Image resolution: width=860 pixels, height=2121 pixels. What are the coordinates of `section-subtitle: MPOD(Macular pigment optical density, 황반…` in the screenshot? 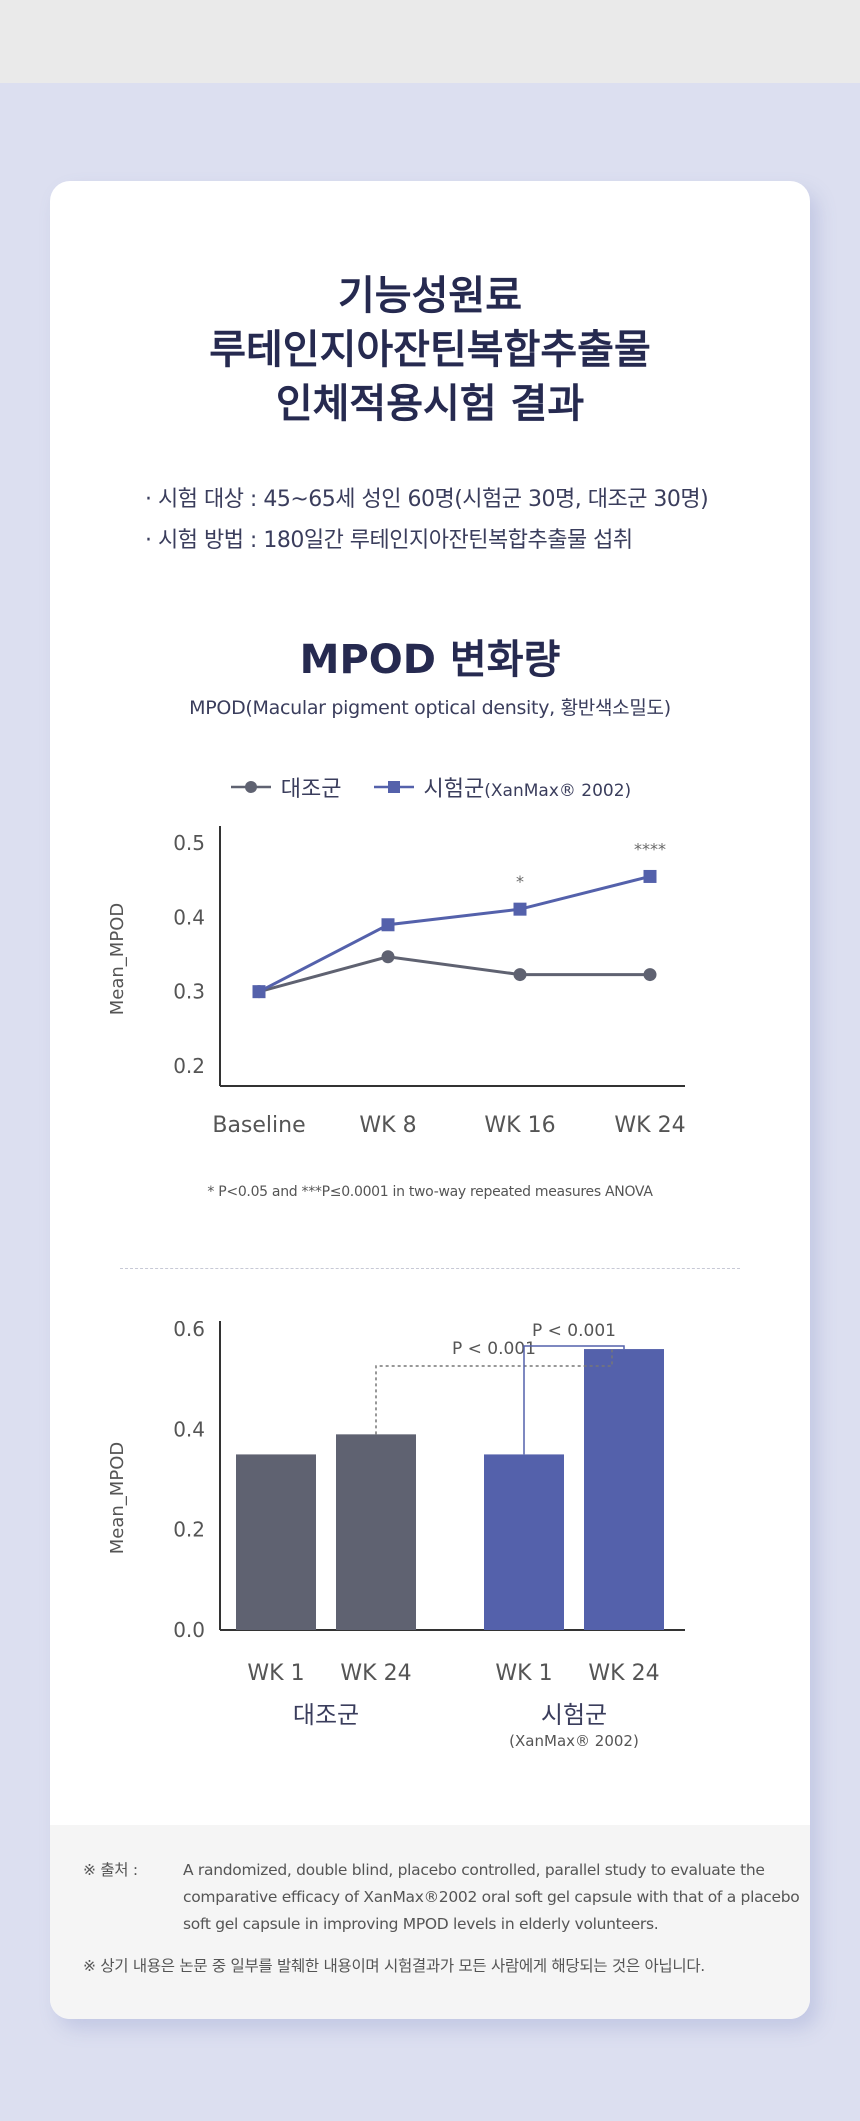 It's located at (430, 708).